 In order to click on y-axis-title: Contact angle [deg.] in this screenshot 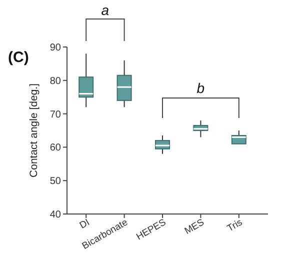, I will do `click(34, 130)`.